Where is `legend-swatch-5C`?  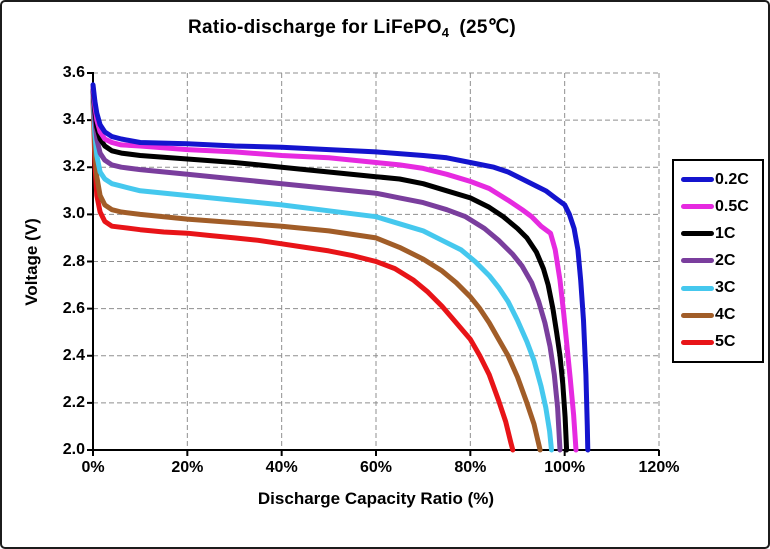 legend-swatch-5C is located at coordinates (697, 342).